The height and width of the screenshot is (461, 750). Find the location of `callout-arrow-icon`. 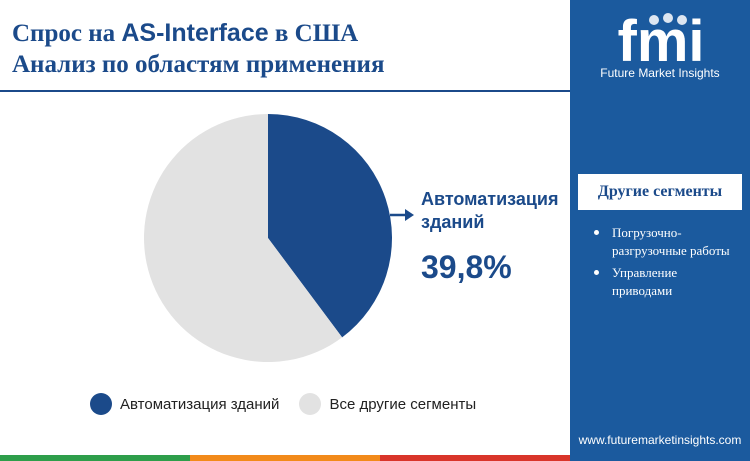

callout-arrow-icon is located at coordinates (402, 215).